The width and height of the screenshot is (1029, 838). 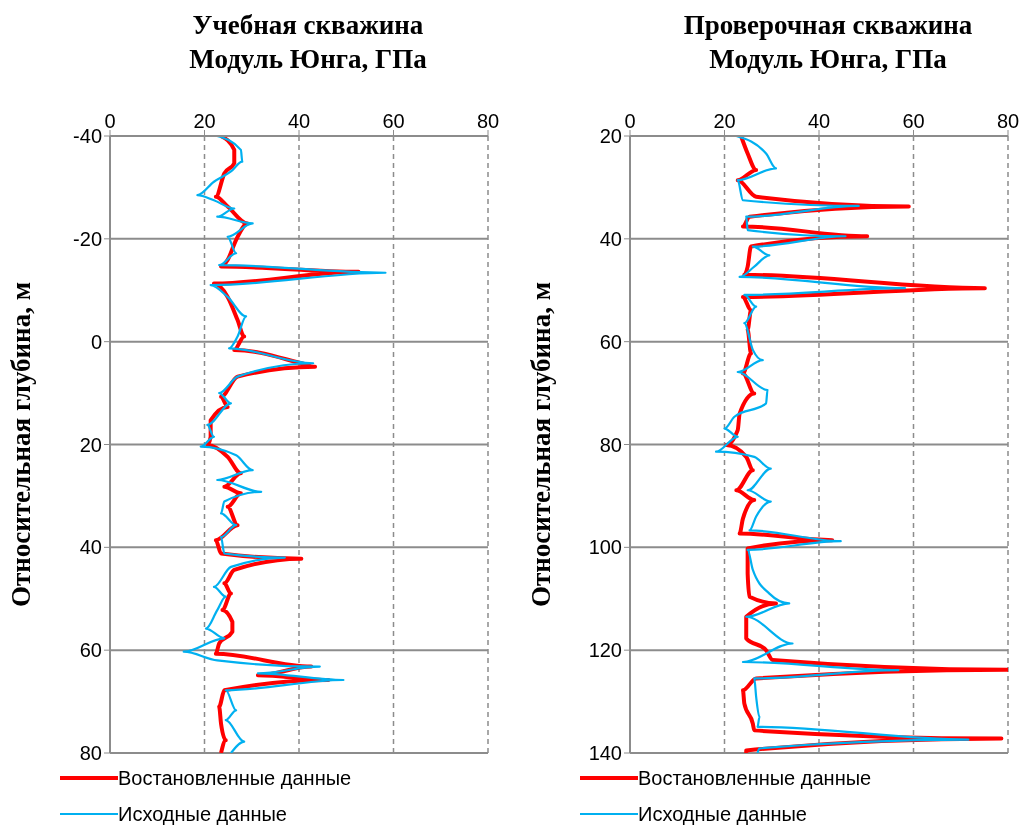 I want to click on y-tick-label: 0, so click(x=96, y=341).